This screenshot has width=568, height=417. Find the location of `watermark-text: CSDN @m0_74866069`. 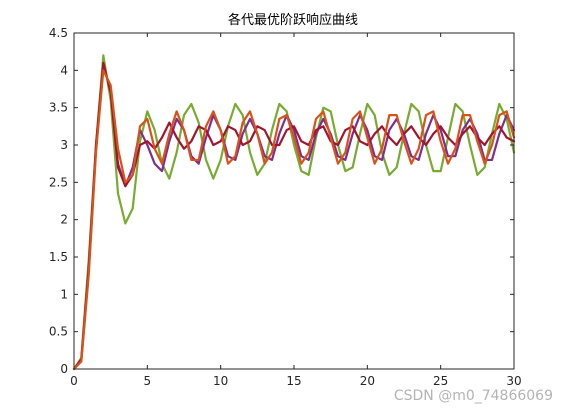

watermark-text: CSDN @m0_74866069 is located at coordinates (473, 396).